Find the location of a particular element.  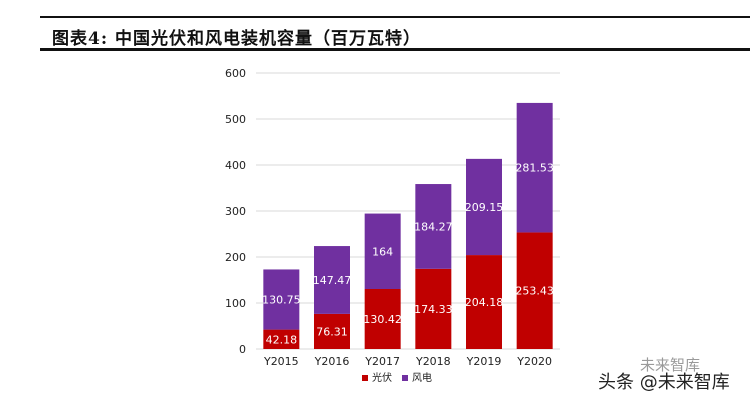

chart-title: 图表4: 中国光伏和风电装机容量（百万瓦特） is located at coordinates (237, 39).